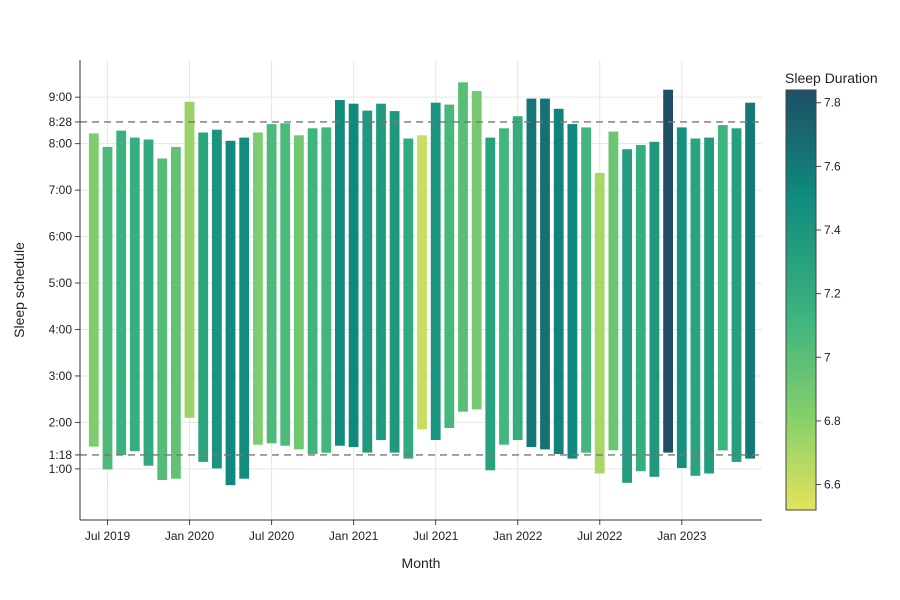  I want to click on x-tick-label: Jul 2022, so click(600, 536).